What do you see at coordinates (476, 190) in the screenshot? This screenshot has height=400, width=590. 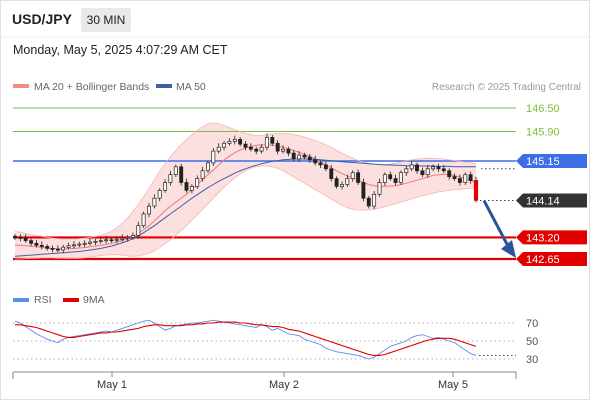 I see `candle-last` at bounding box center [476, 190].